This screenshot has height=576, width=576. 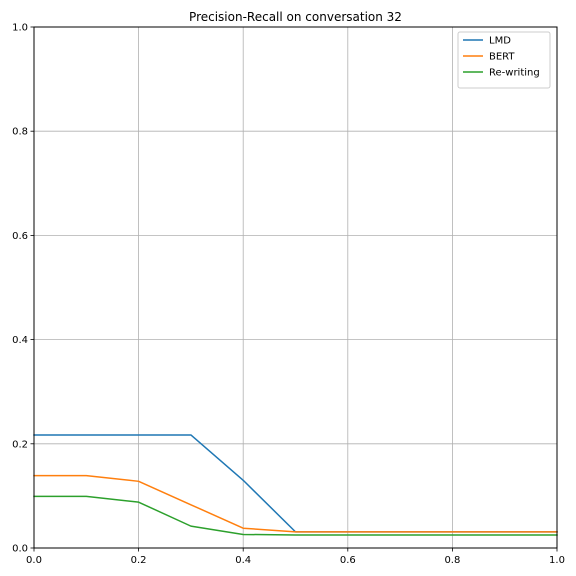 I want to click on series-line-bert, so click(x=295, y=503).